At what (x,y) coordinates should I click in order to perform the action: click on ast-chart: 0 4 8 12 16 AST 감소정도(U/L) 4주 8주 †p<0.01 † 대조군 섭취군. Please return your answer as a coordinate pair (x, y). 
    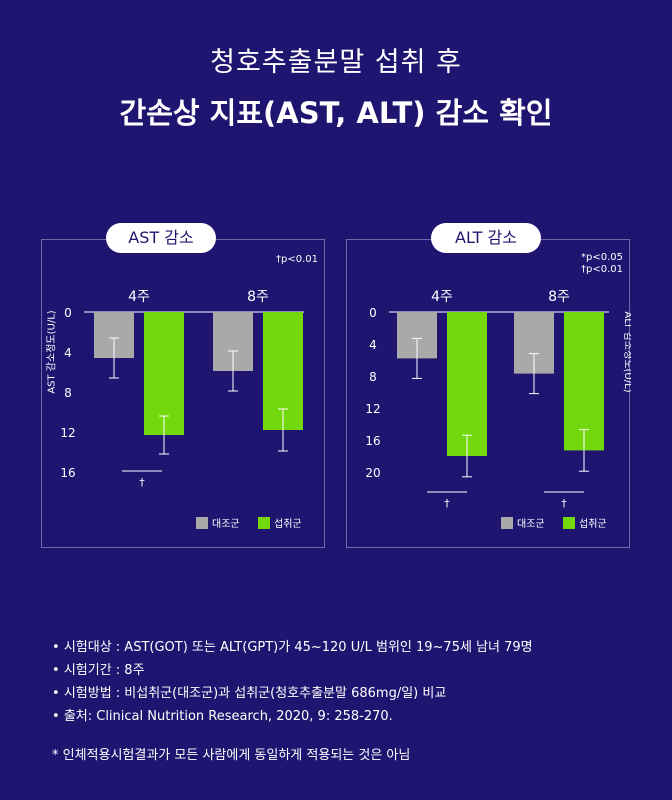
    Looking at the image, I should click on (181, 392).